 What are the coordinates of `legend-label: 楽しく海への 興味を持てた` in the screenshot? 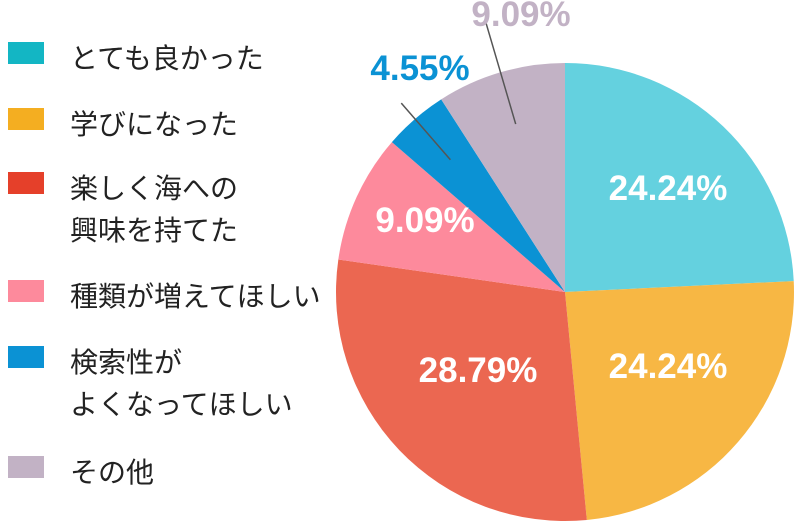 It's located at (154, 209).